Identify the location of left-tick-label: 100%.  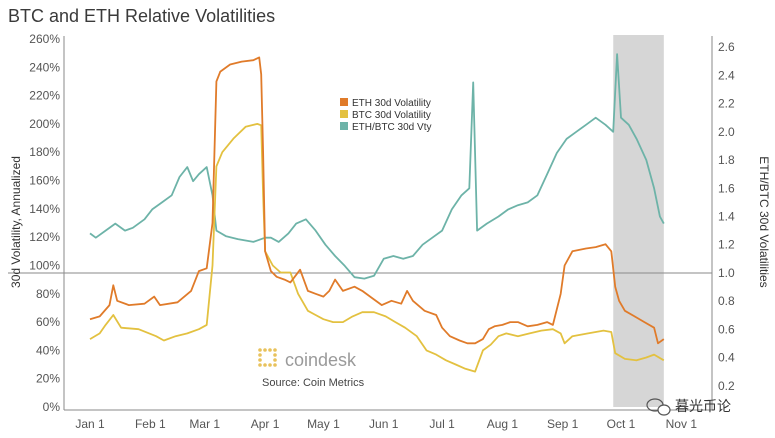
(44, 265).